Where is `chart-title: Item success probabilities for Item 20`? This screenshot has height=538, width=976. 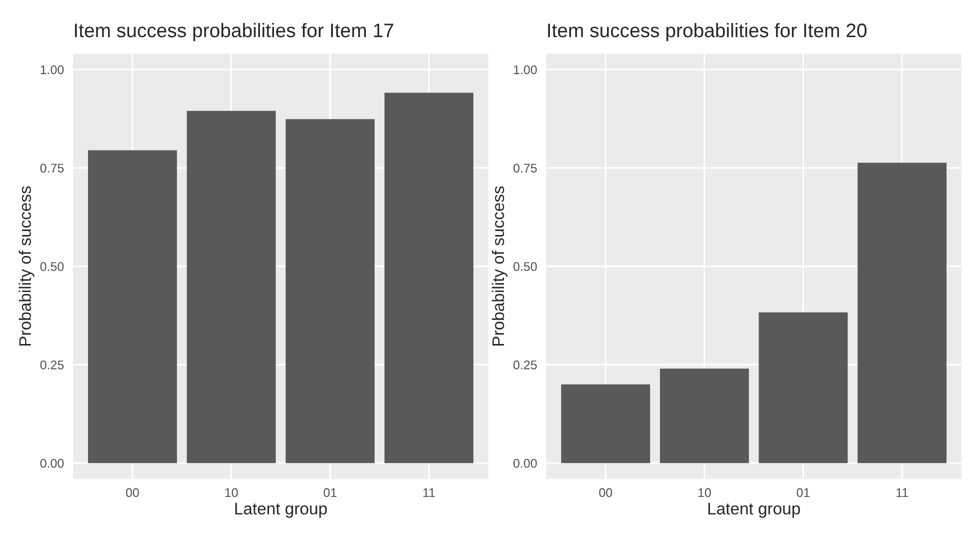
chart-title: Item success probabilities for Item 20 is located at coordinates (707, 32).